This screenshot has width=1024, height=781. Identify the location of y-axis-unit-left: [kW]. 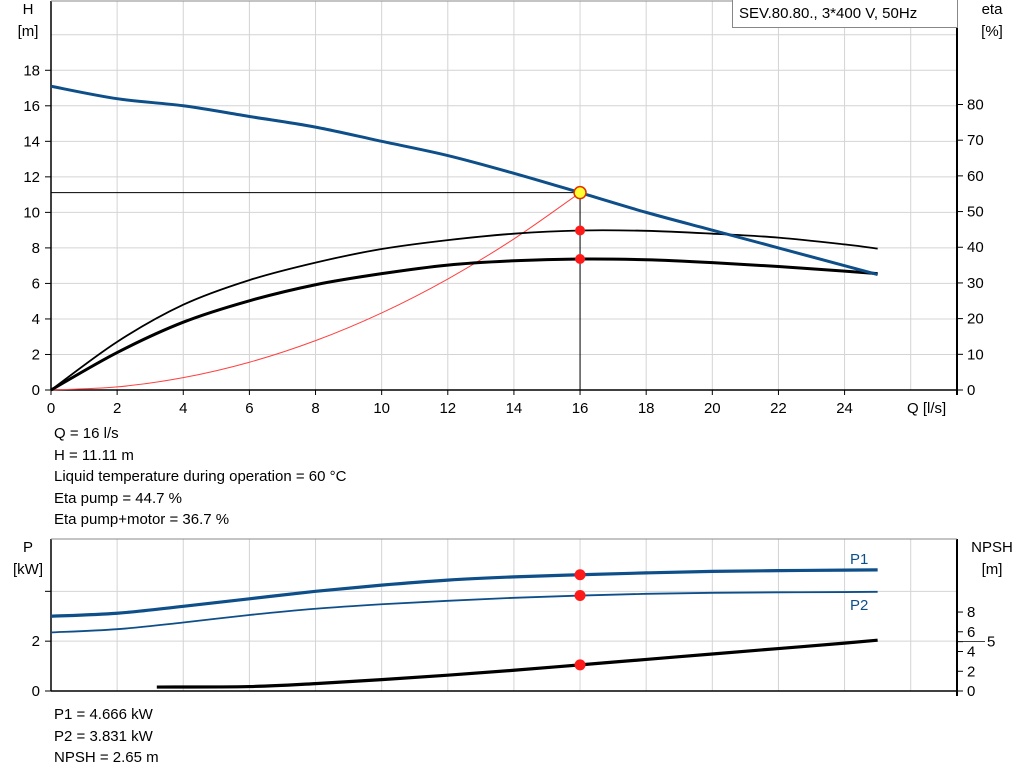
(28, 569).